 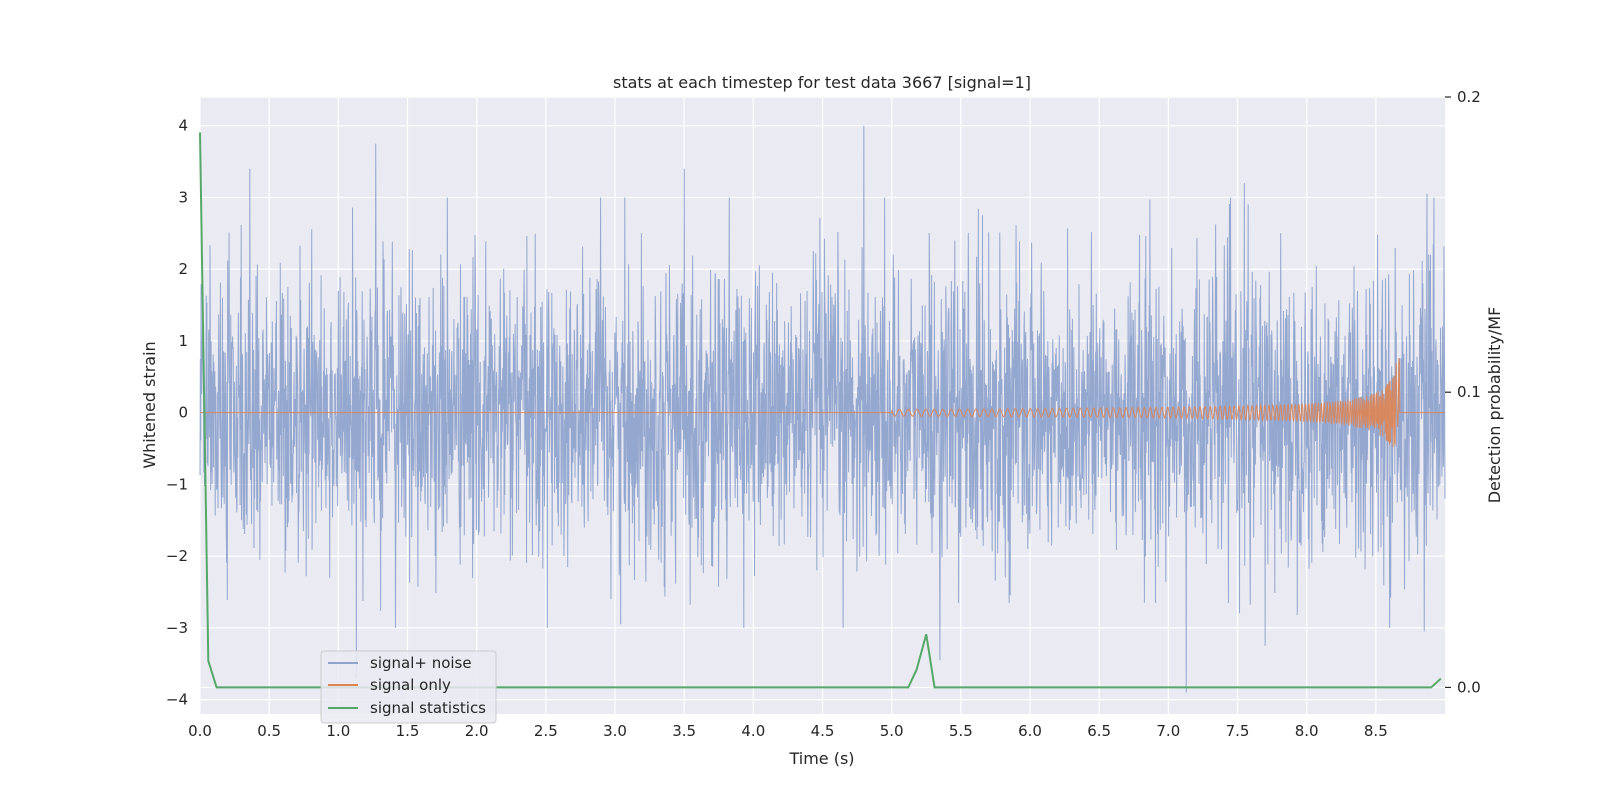 What do you see at coordinates (1469, 392) in the screenshot?
I see `y2-tick-label: 0.1` at bounding box center [1469, 392].